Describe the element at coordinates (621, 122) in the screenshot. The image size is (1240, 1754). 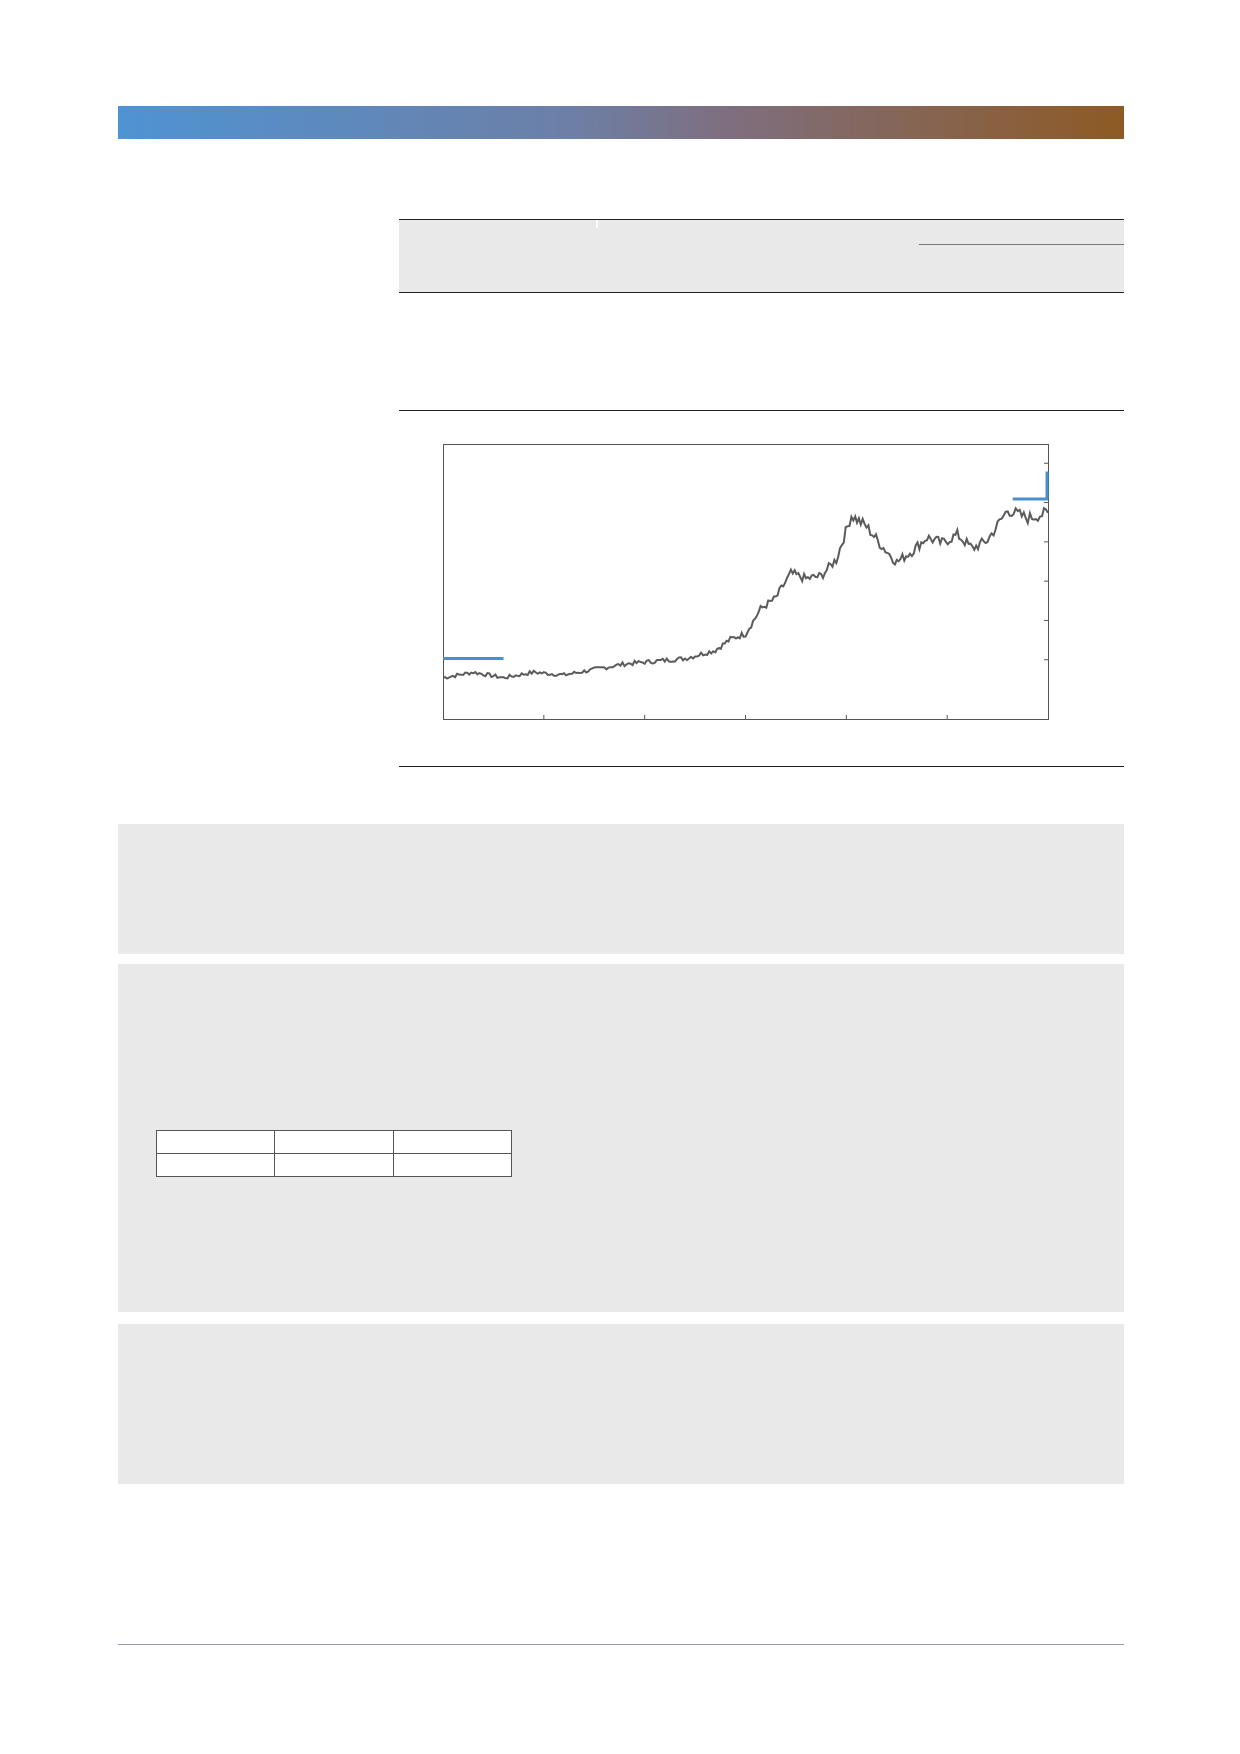
I see `header-band` at that location.